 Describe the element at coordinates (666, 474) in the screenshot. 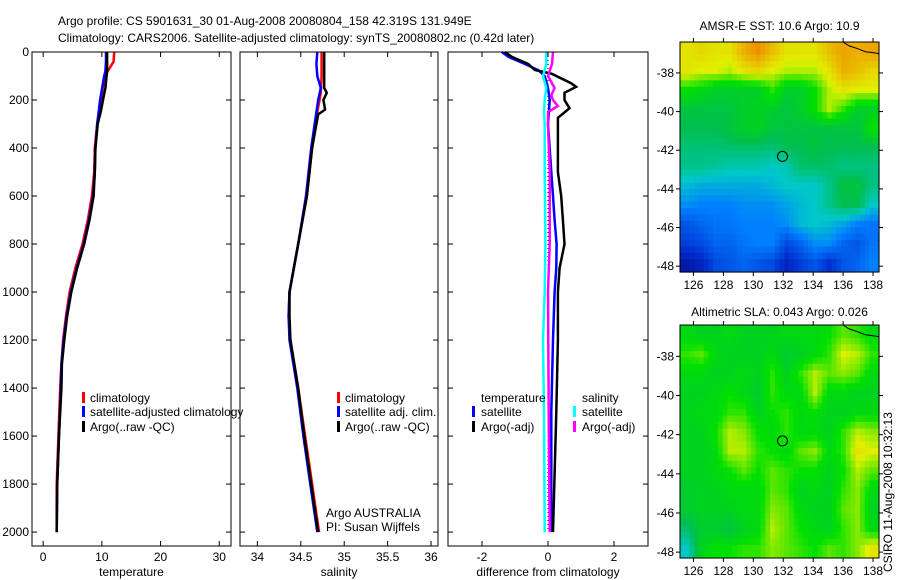

I see `y-tick-label: -44` at that location.